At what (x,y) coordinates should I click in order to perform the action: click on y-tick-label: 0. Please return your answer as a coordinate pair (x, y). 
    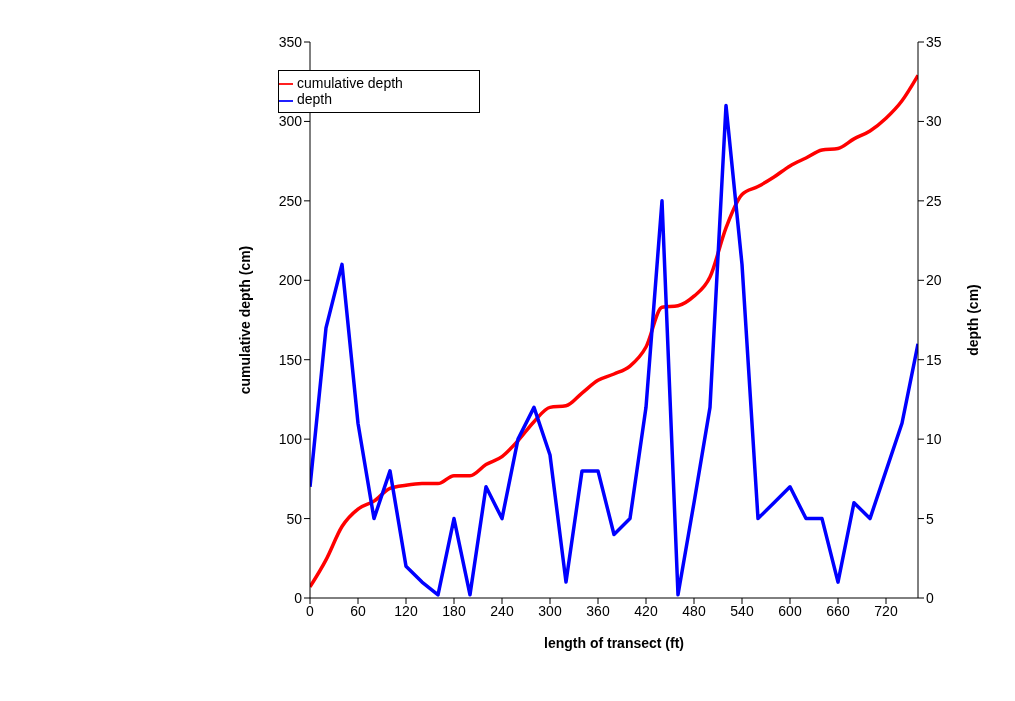
    Looking at the image, I should click on (298, 597).